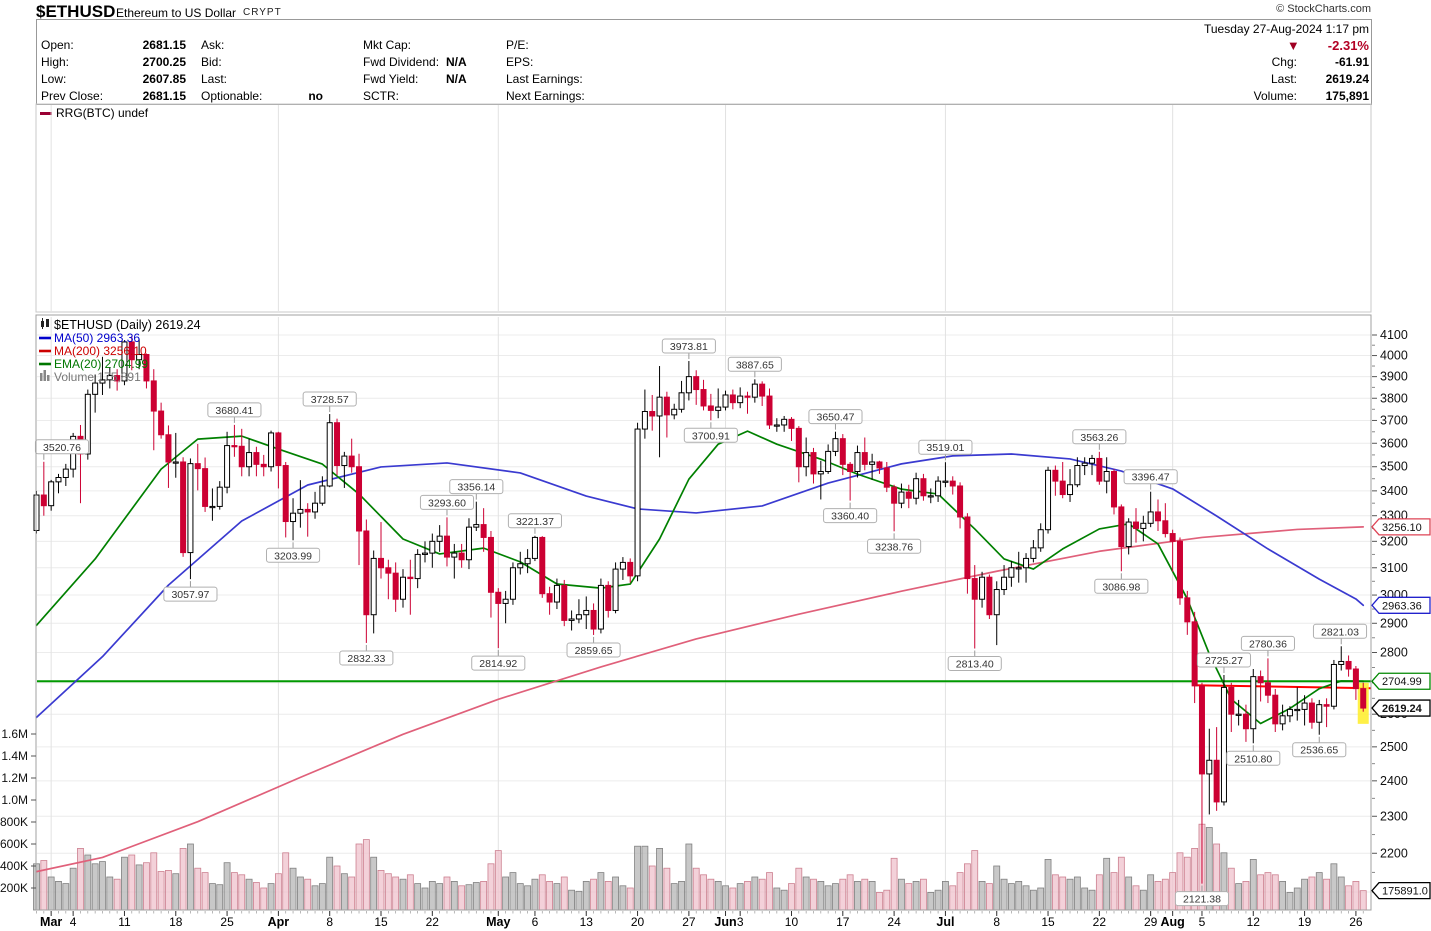 The height and width of the screenshot is (931, 1431). I want to click on svg-text: 2859.65, so click(594, 651).